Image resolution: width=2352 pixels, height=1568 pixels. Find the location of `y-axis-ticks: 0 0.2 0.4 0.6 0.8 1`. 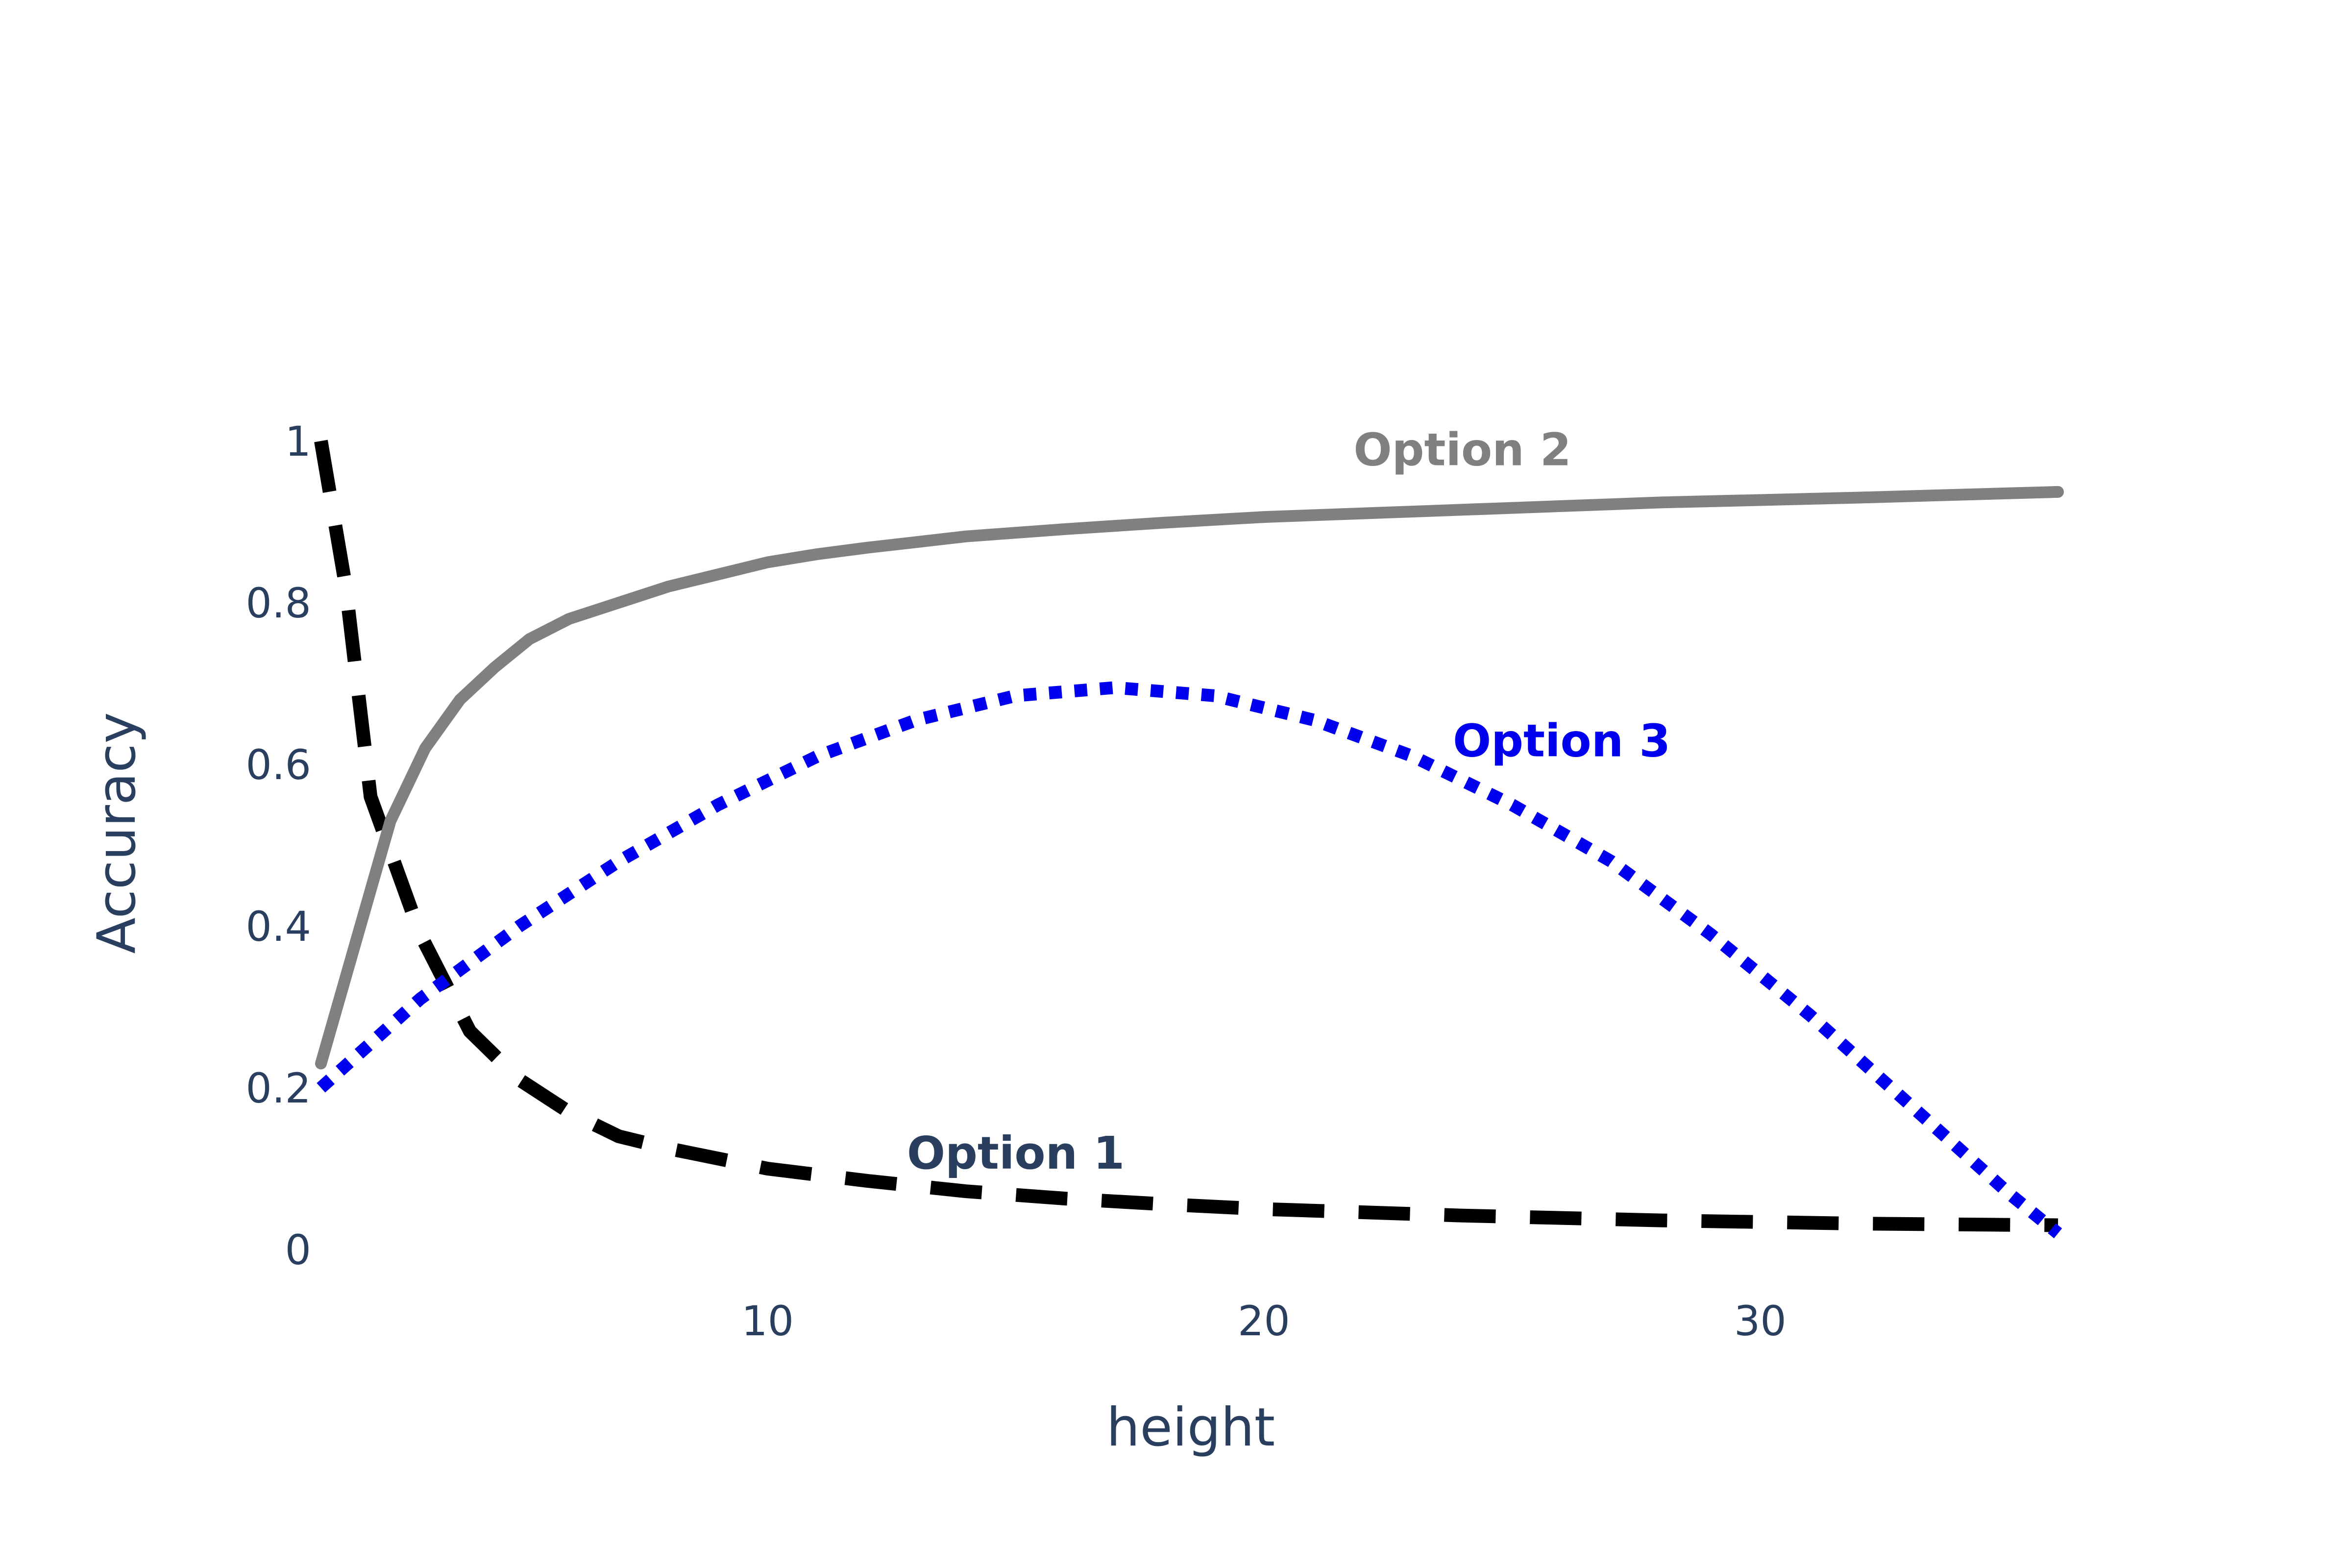

y-axis-ticks: 0 0.2 0.4 0.6 0.8 1 is located at coordinates (278, 845).